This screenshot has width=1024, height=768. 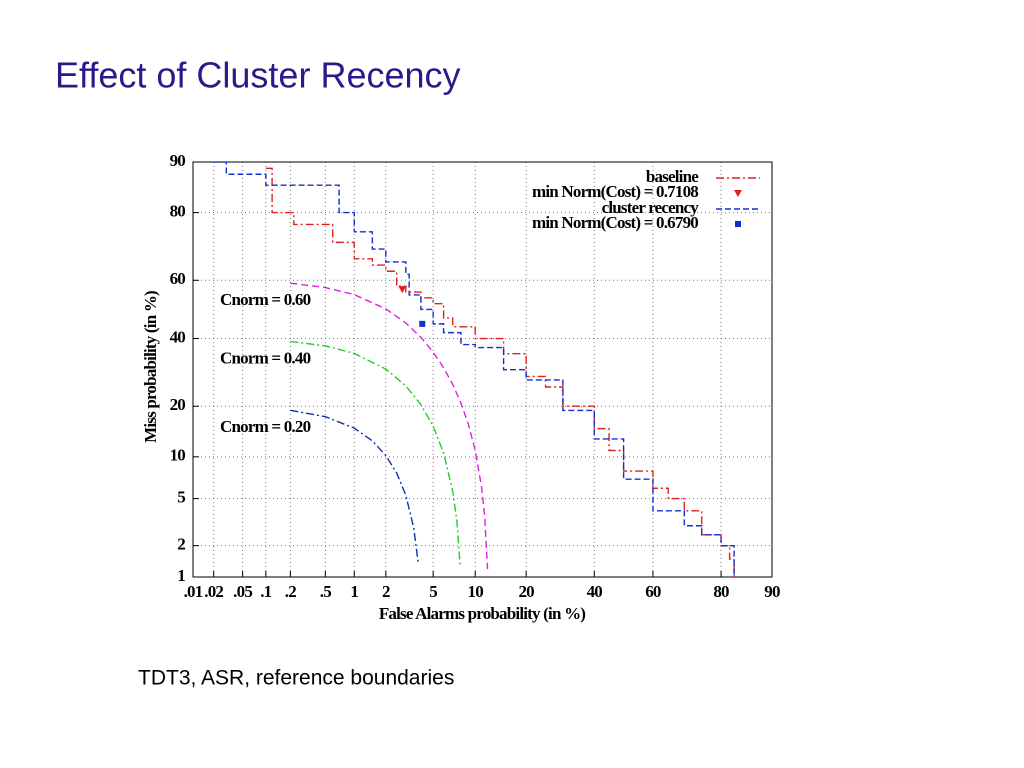 What do you see at coordinates (595, 591) in the screenshot?
I see `x-tick-label: 40` at bounding box center [595, 591].